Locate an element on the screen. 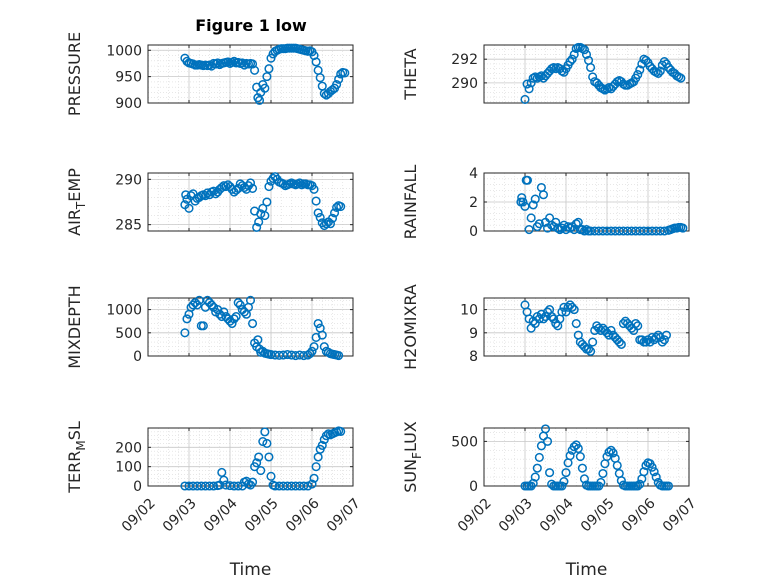 The width and height of the screenshot is (778, 583). panel-rainfall: 0 2 4 RAINFALL is located at coordinates (545, 202).